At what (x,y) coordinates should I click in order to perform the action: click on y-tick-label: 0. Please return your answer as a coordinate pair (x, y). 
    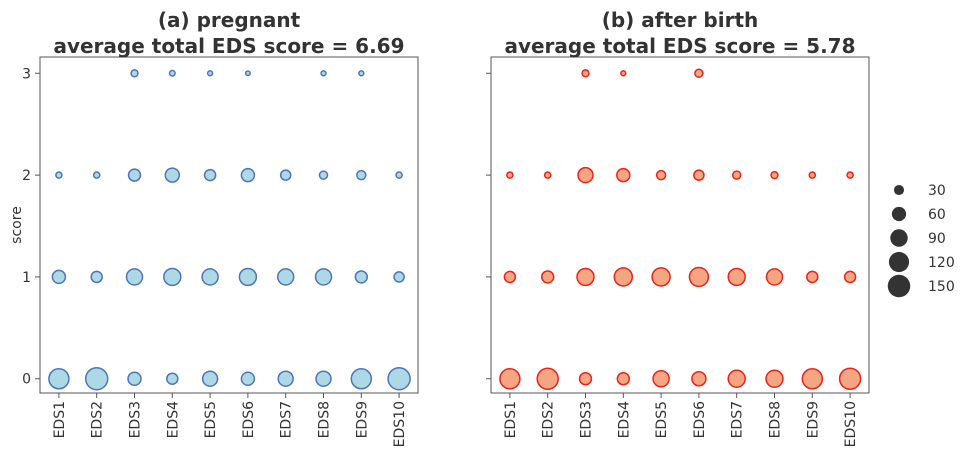
    Looking at the image, I should click on (26, 380).